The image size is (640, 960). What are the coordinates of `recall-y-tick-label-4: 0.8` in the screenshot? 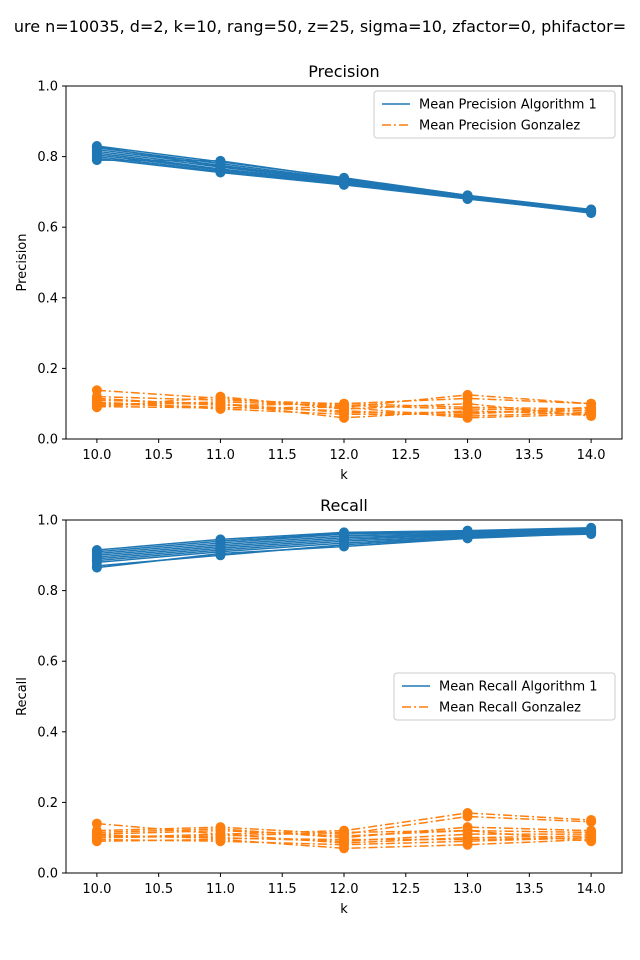 It's located at (47, 591).